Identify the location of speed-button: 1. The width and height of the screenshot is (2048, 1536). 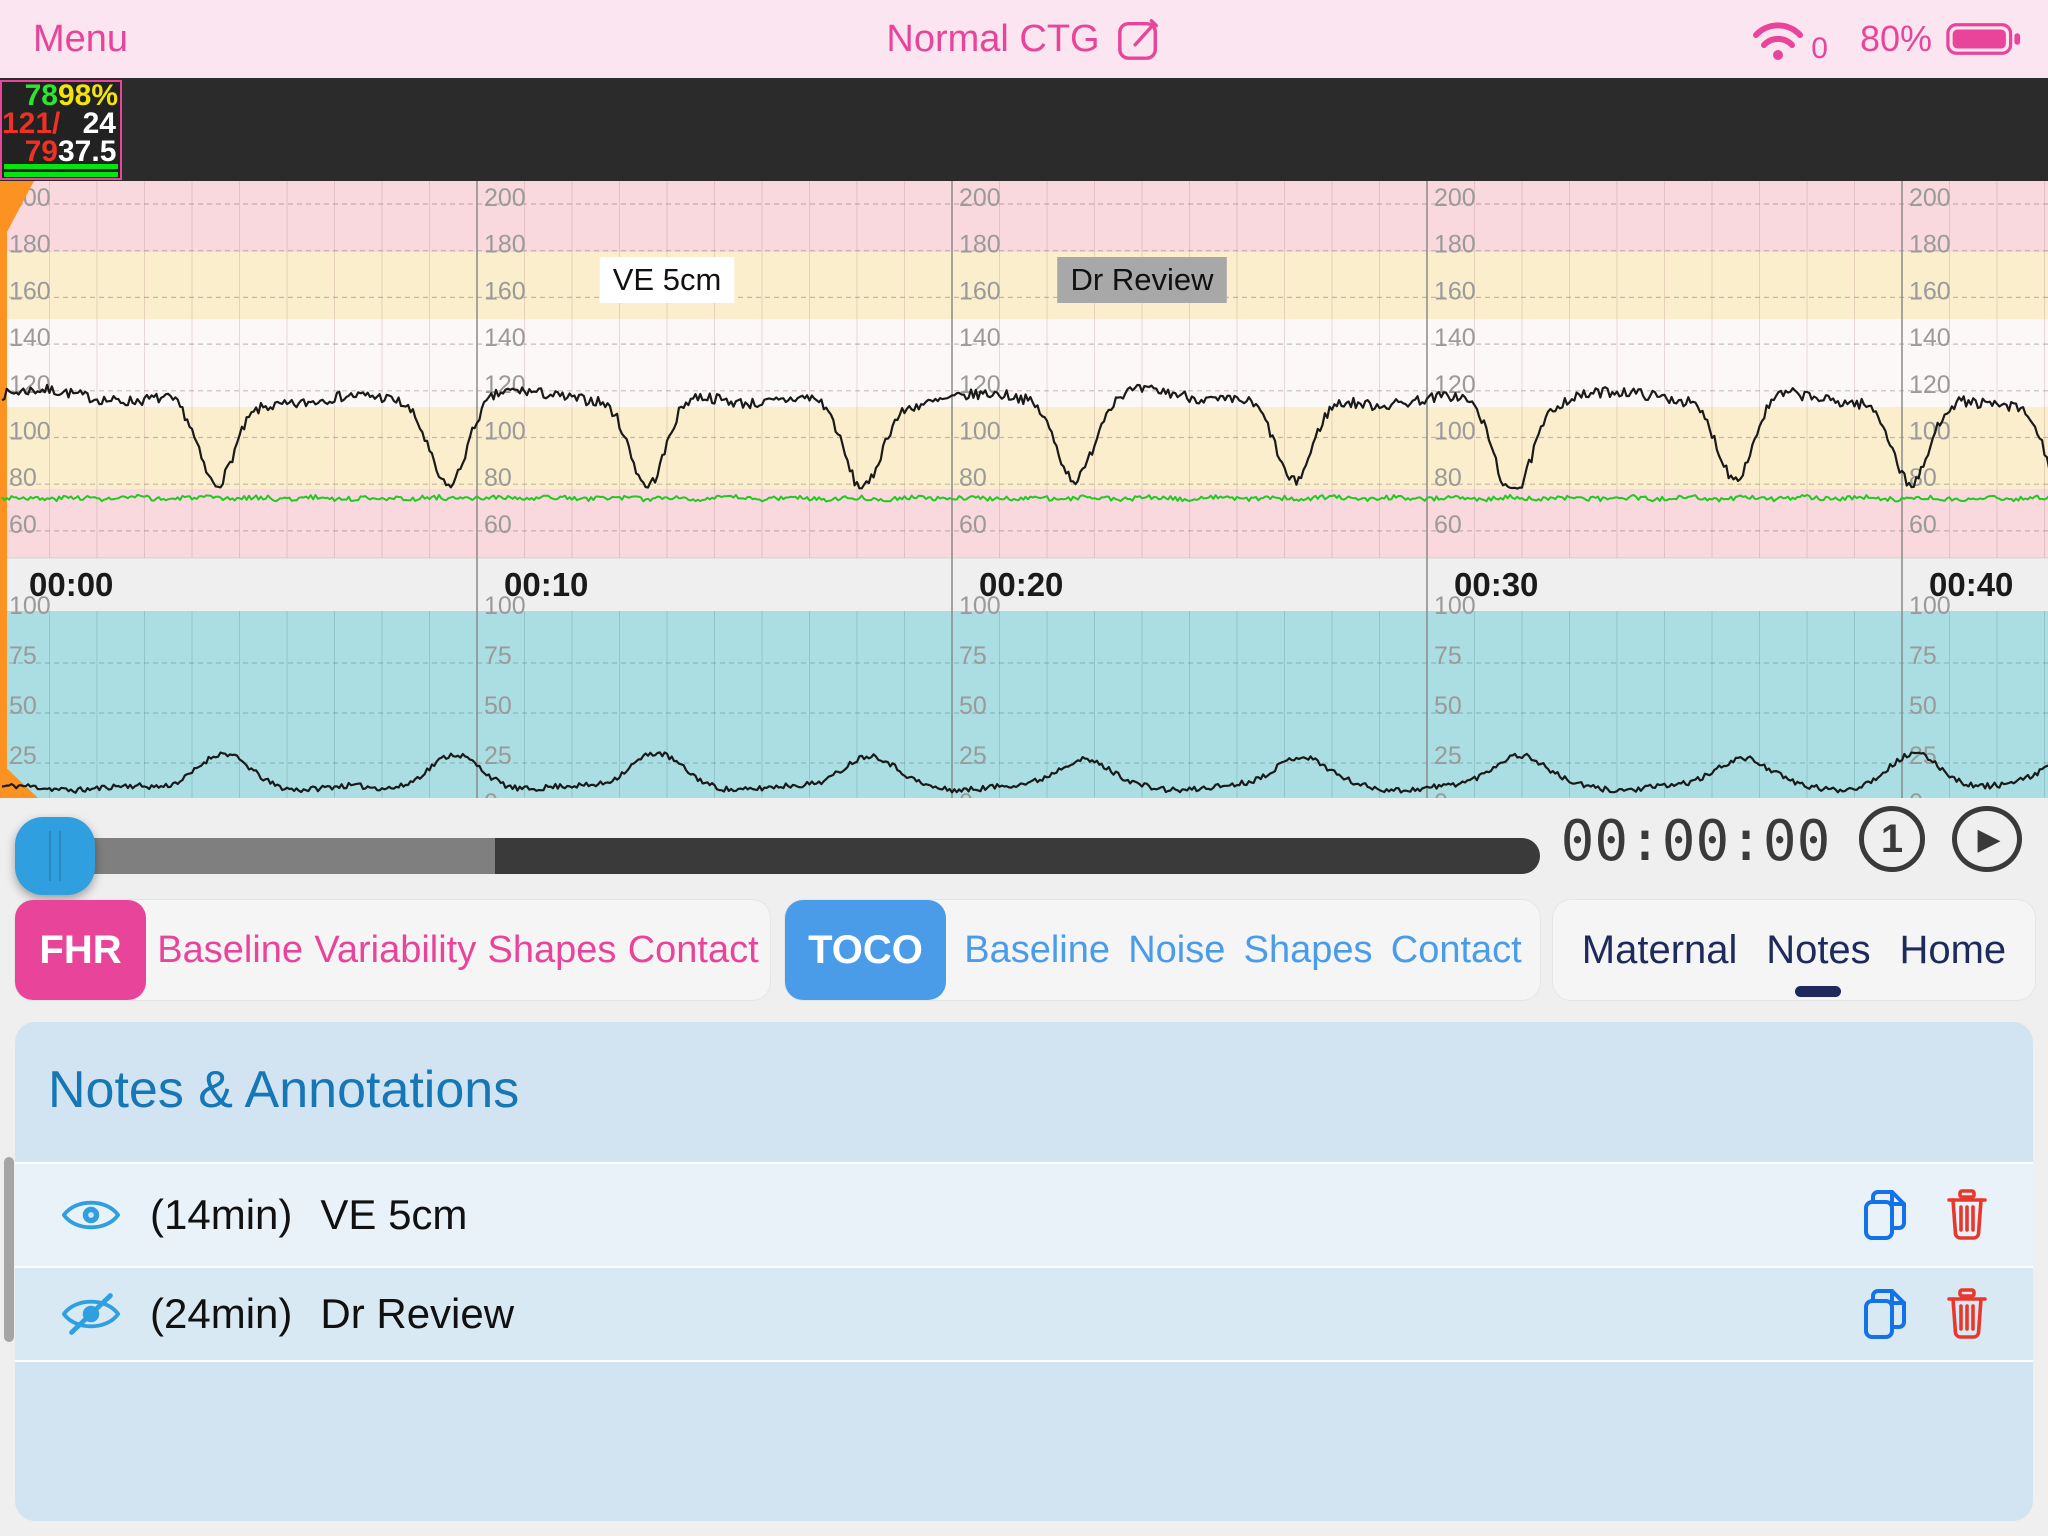
(1892, 839).